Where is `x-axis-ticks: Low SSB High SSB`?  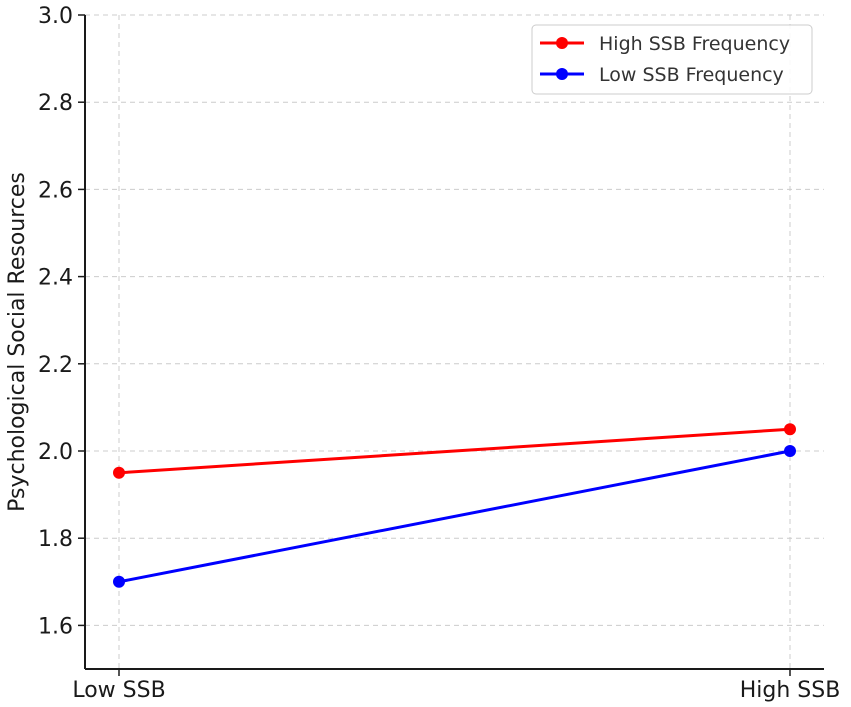
x-axis-ticks: Low SSB High SSB is located at coordinates (456, 686).